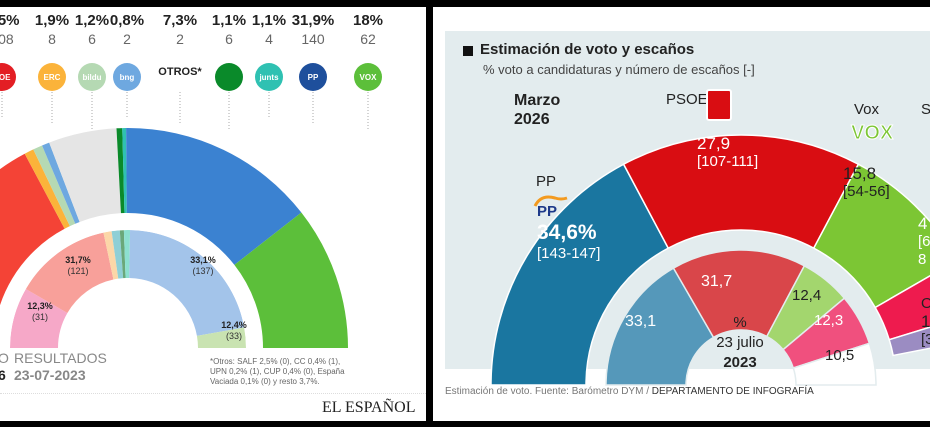 The image size is (930, 427). I want to click on sumar-2023-label: 12,3, so click(829, 320).